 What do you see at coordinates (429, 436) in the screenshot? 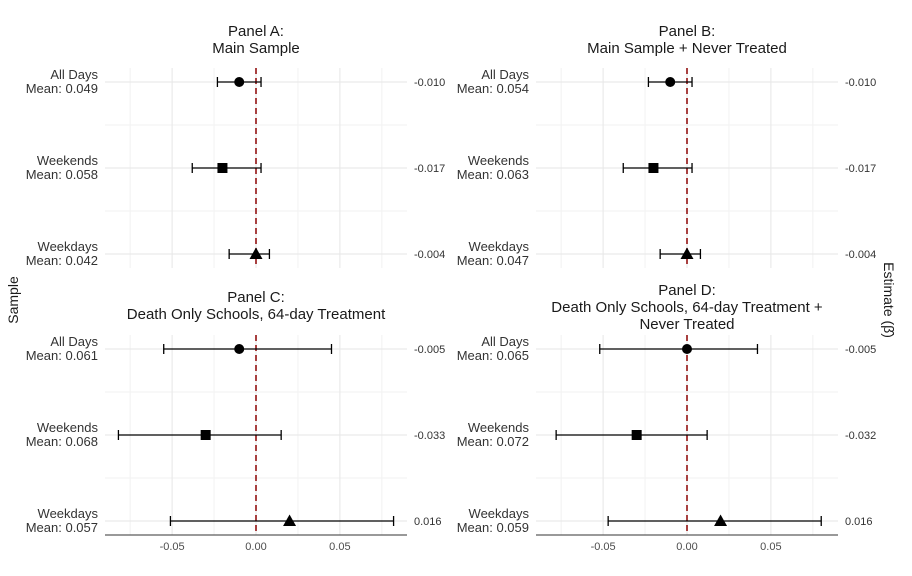
I see `estimate-label: -0.033` at bounding box center [429, 436].